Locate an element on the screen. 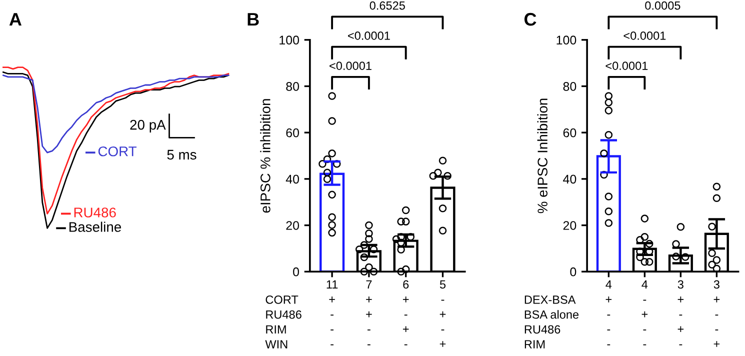 Image resolution: width=745 pixels, height=356 pixels. y-axis-title: % eIPSC Inhibition is located at coordinates (542, 156).